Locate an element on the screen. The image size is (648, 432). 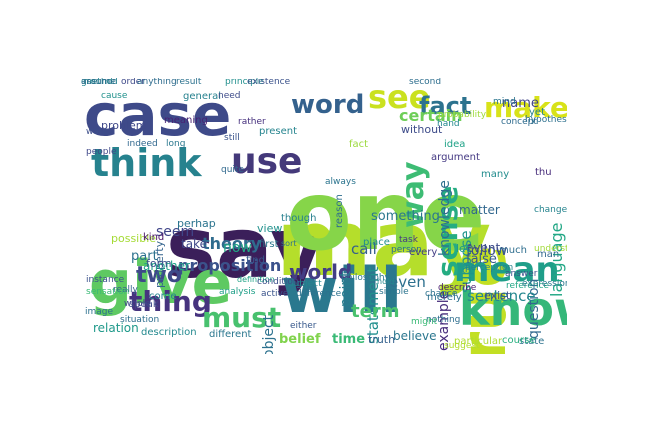
cloud-word: long is located at coordinates (176, 144).